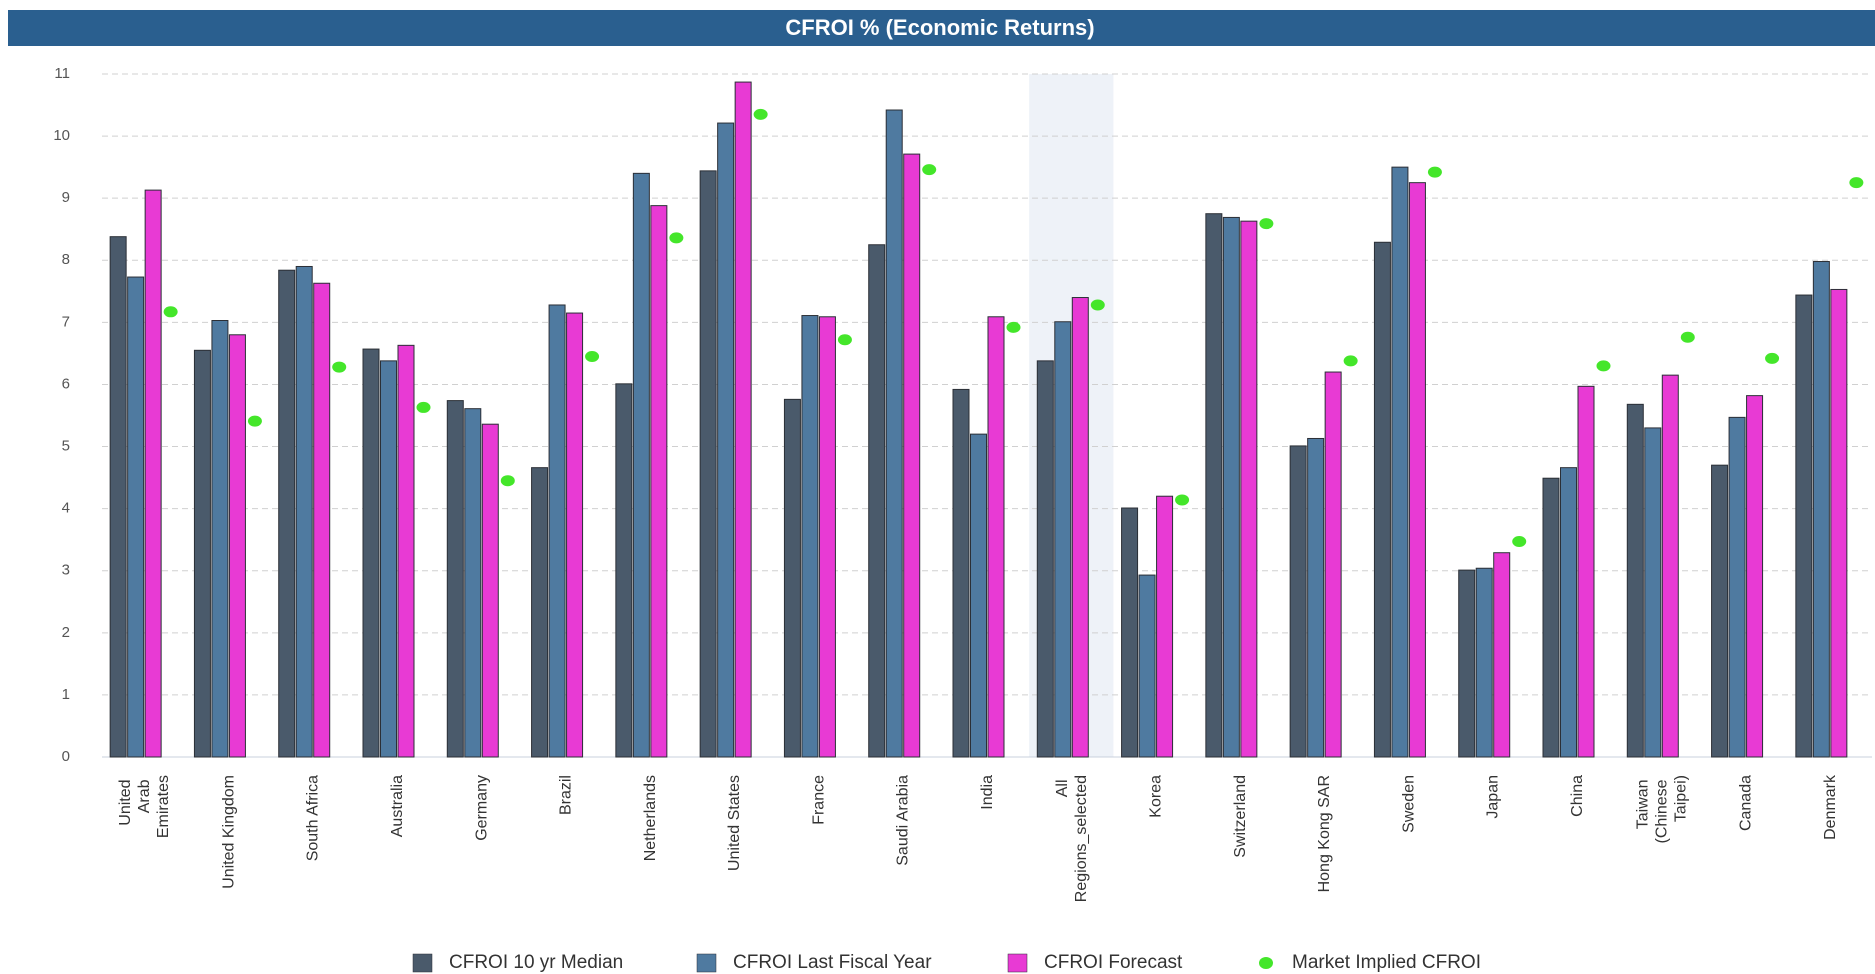 This screenshot has width=1875, height=974. I want to click on x-tick-label: United States, so click(734, 823).